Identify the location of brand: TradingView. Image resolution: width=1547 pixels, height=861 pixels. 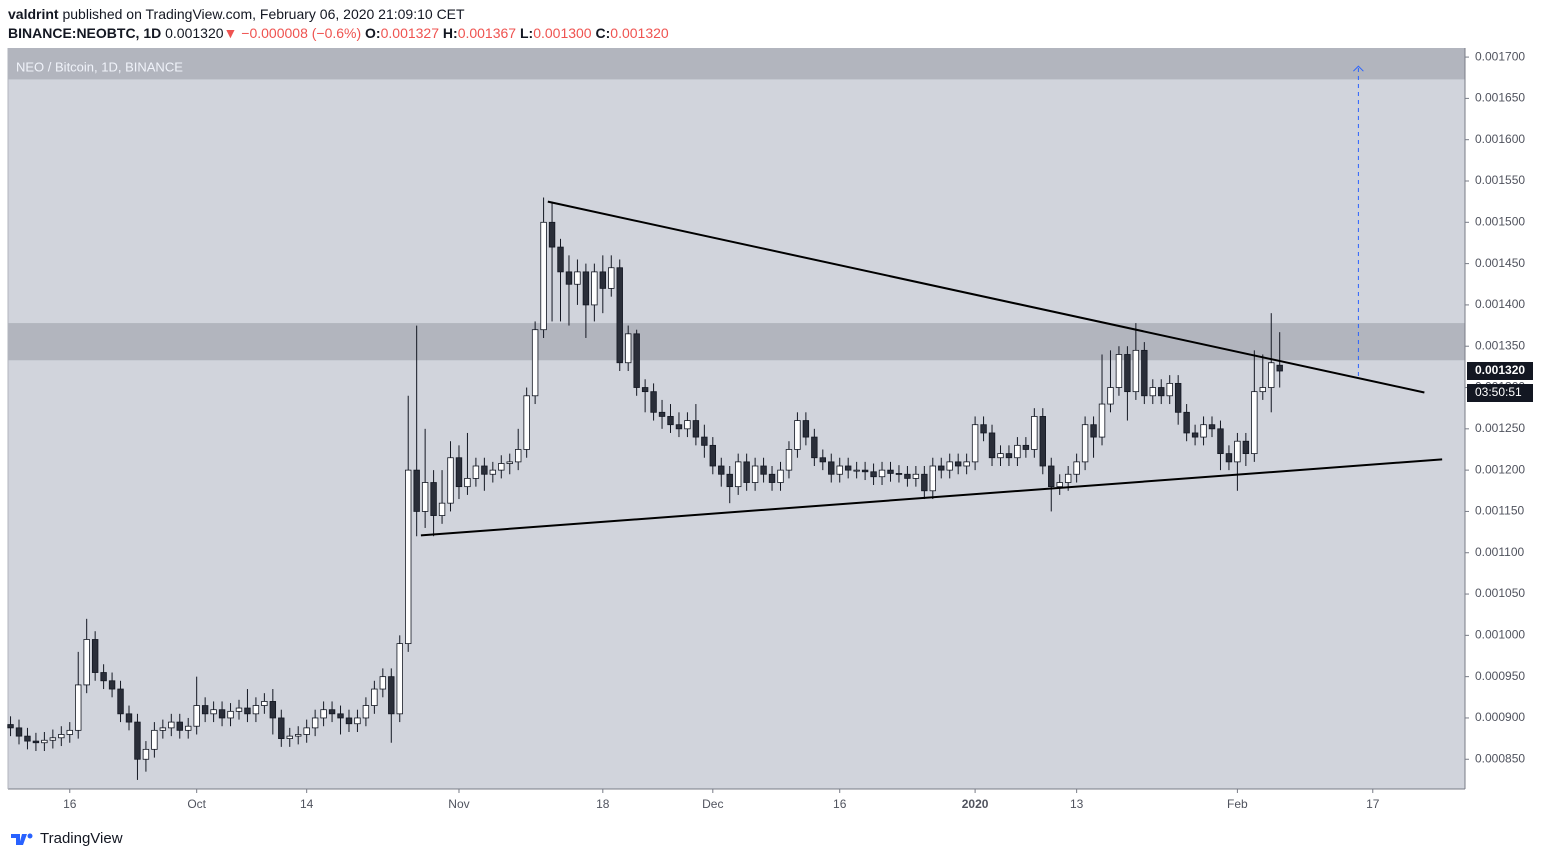
(81, 838).